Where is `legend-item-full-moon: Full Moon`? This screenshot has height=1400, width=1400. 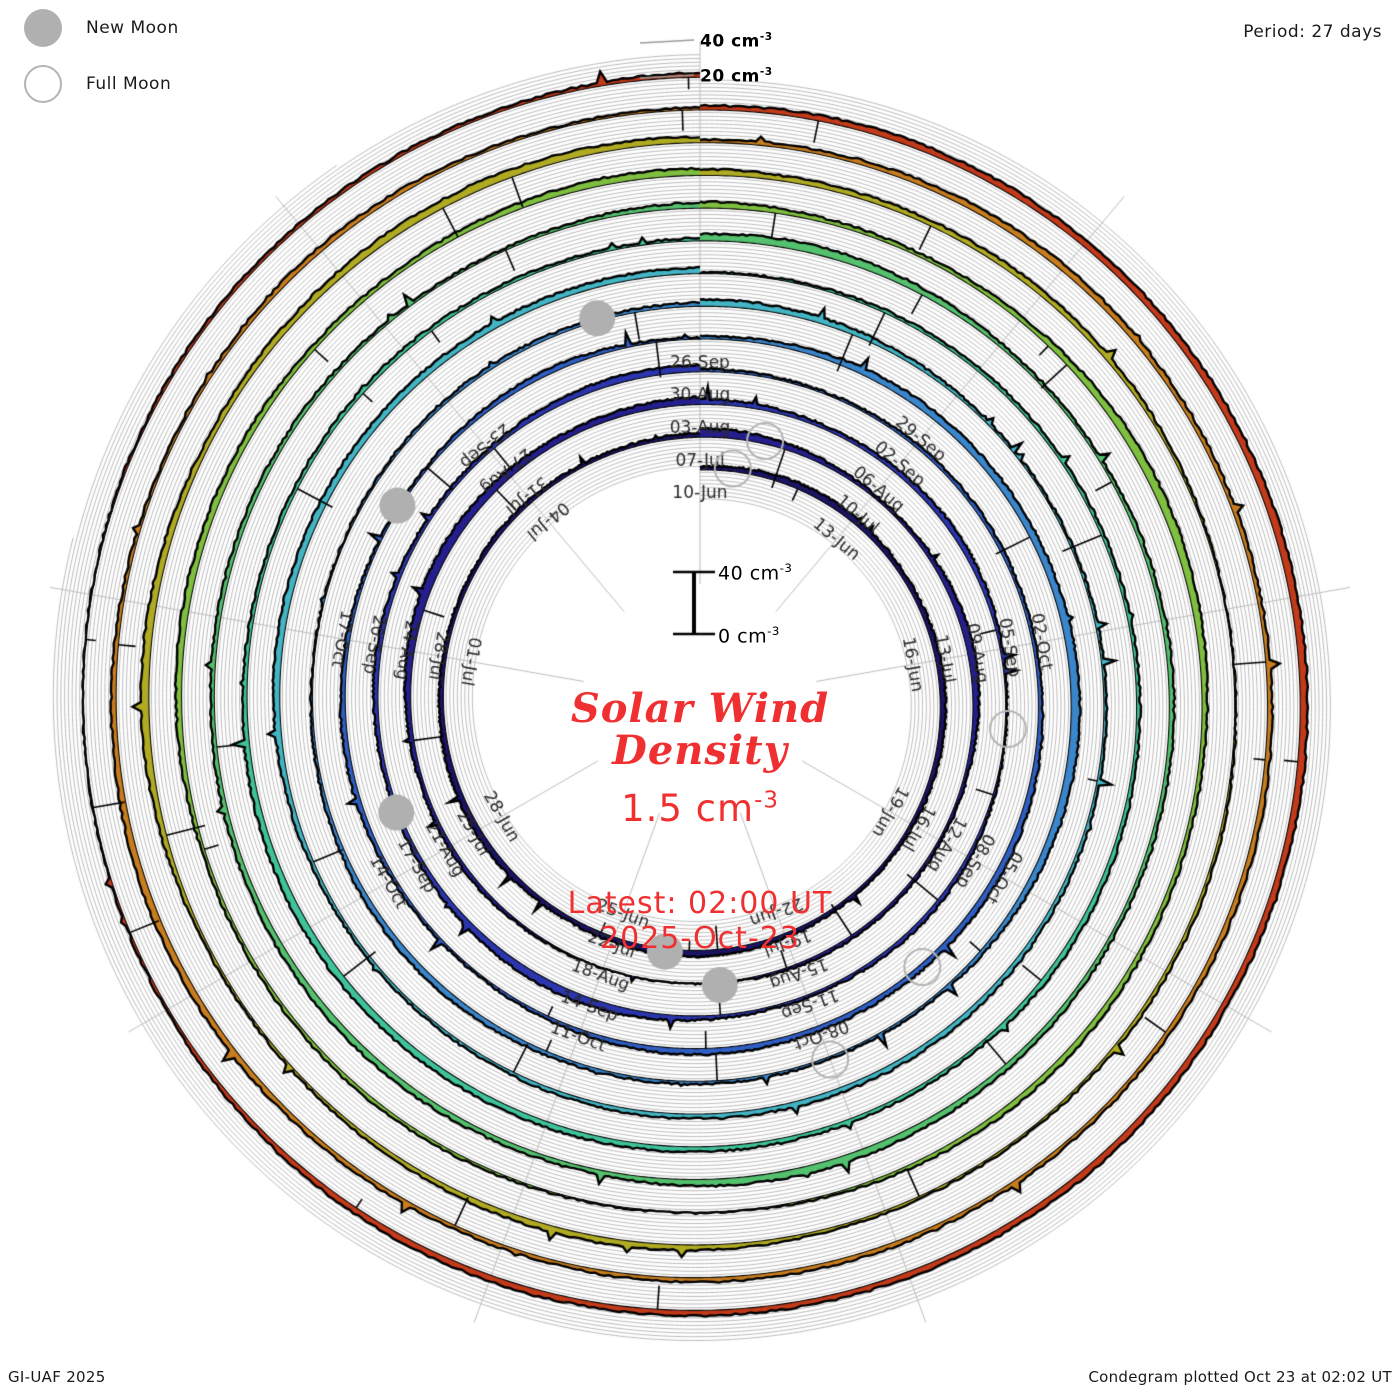 legend-item-full-moon: Full Moon is located at coordinates (150, 84).